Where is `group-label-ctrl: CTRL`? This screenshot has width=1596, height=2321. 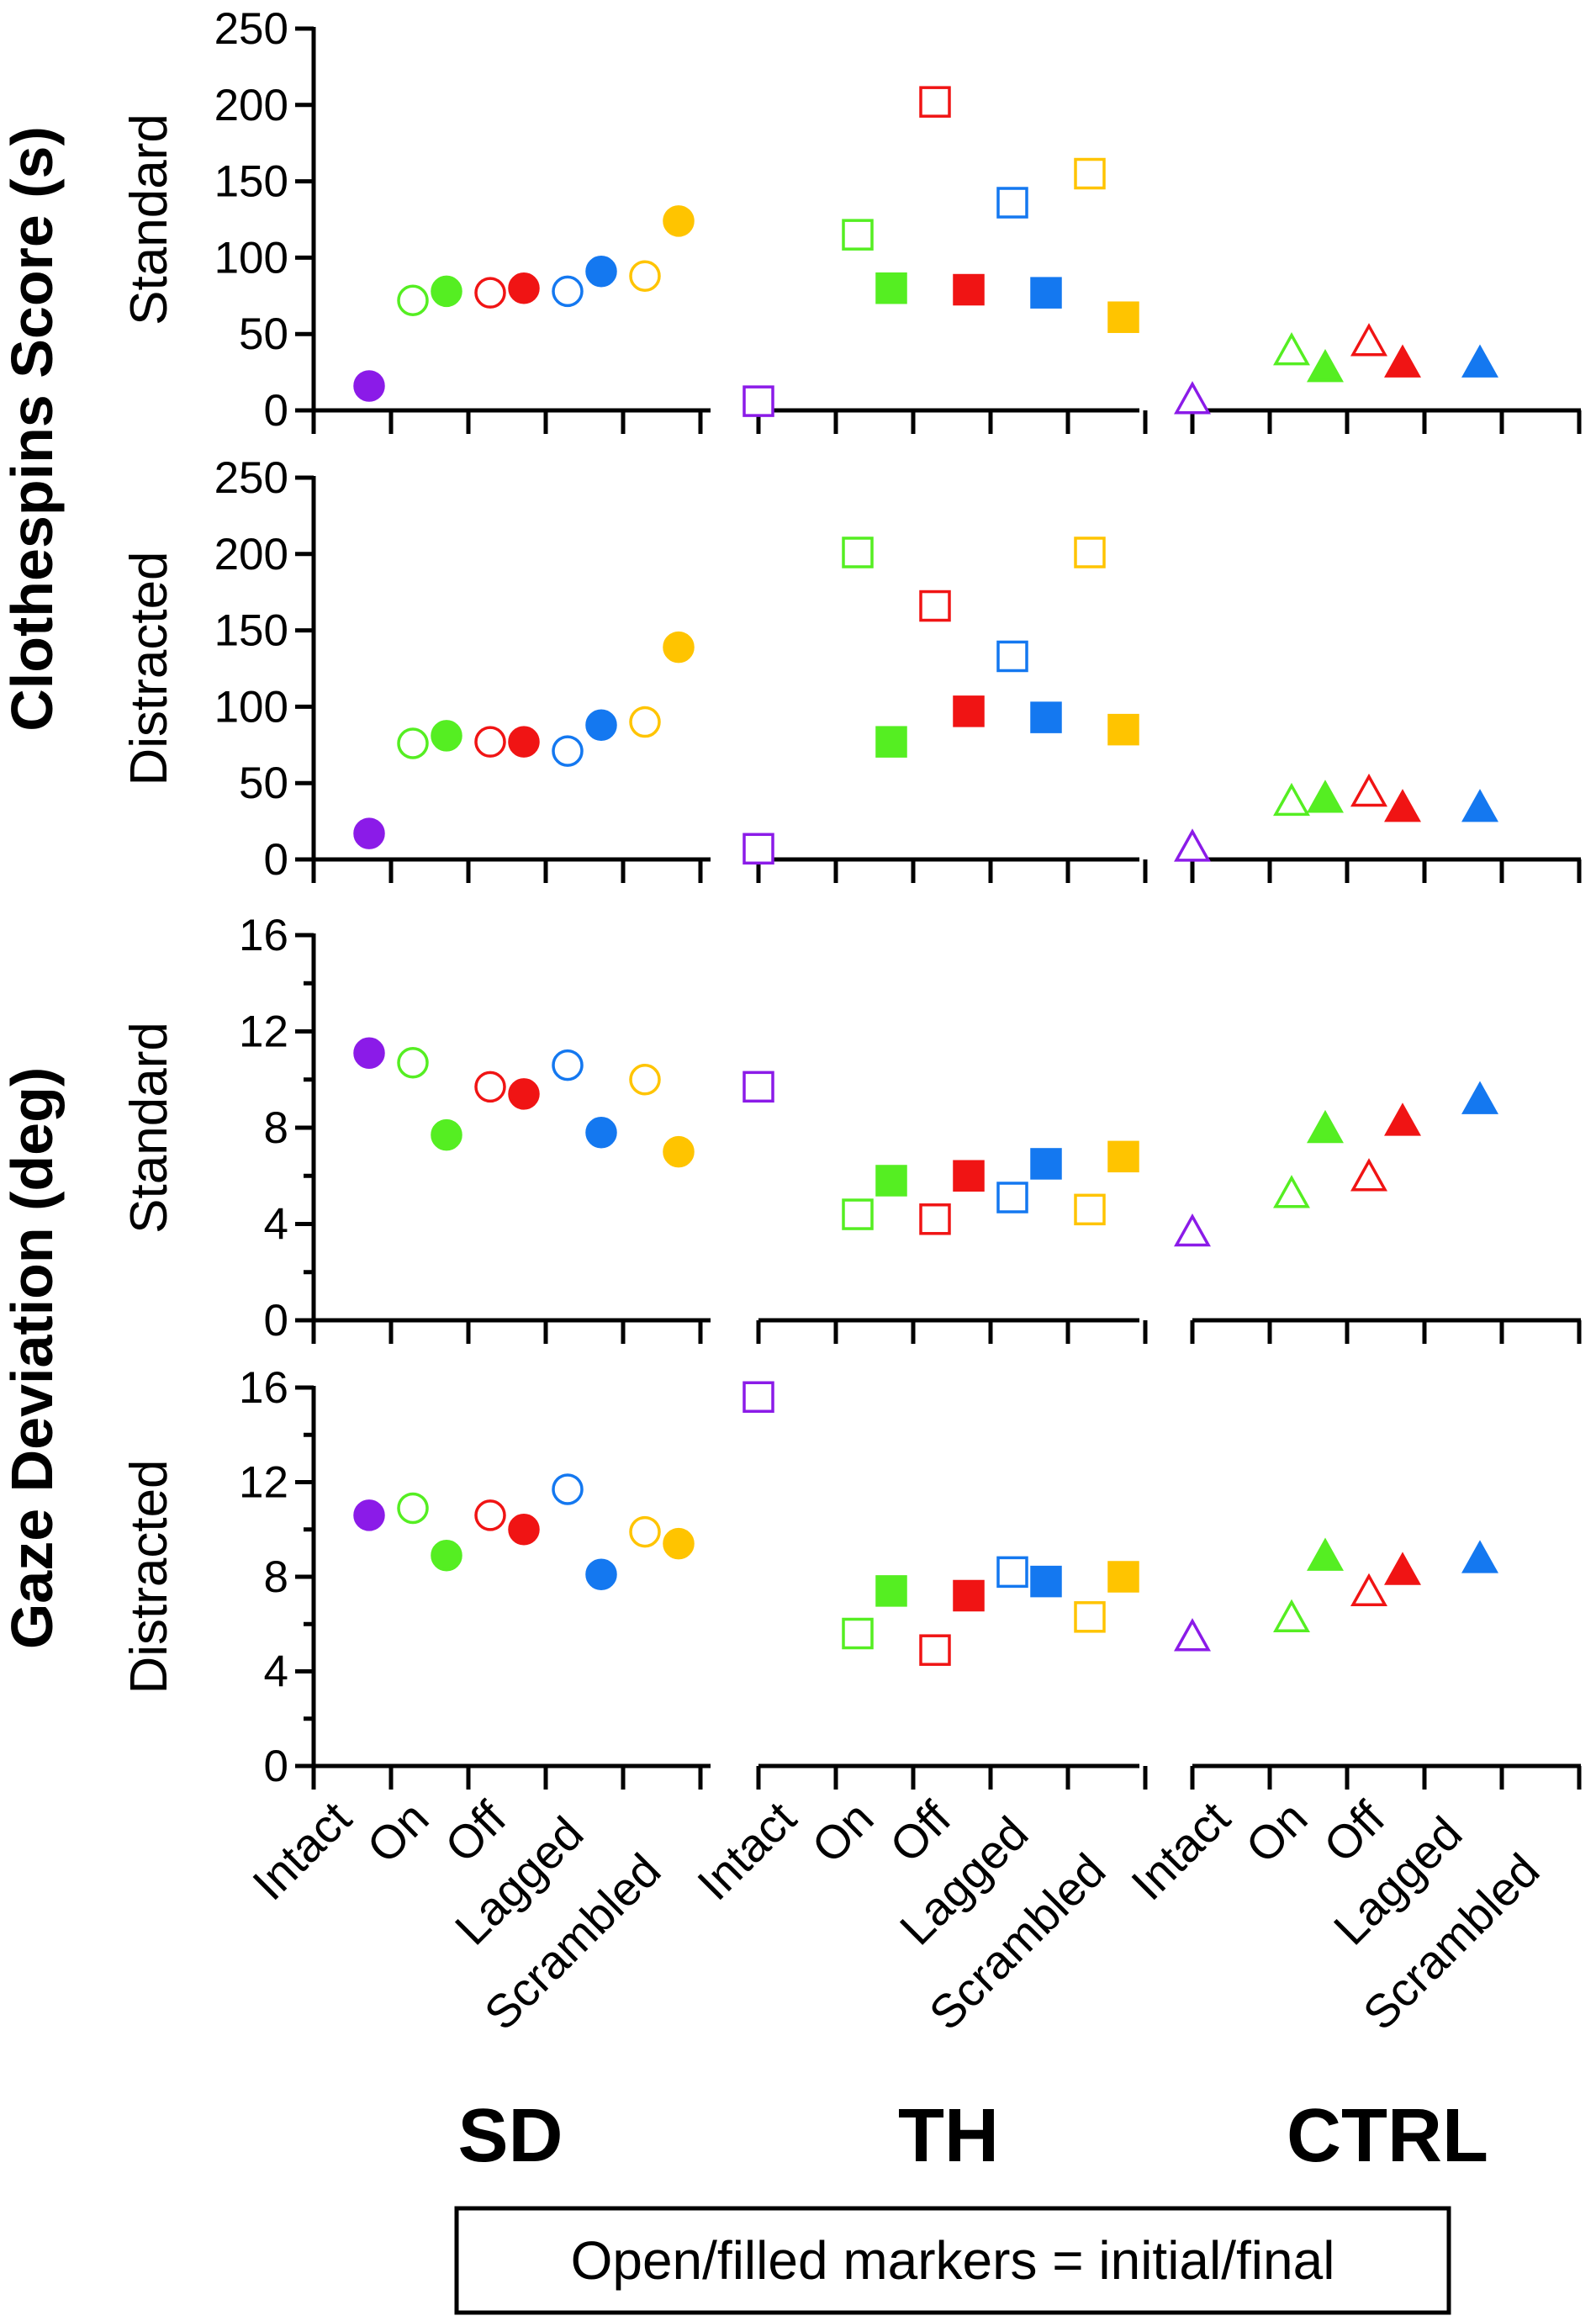
group-label-ctrl: CTRL is located at coordinates (1387, 2136).